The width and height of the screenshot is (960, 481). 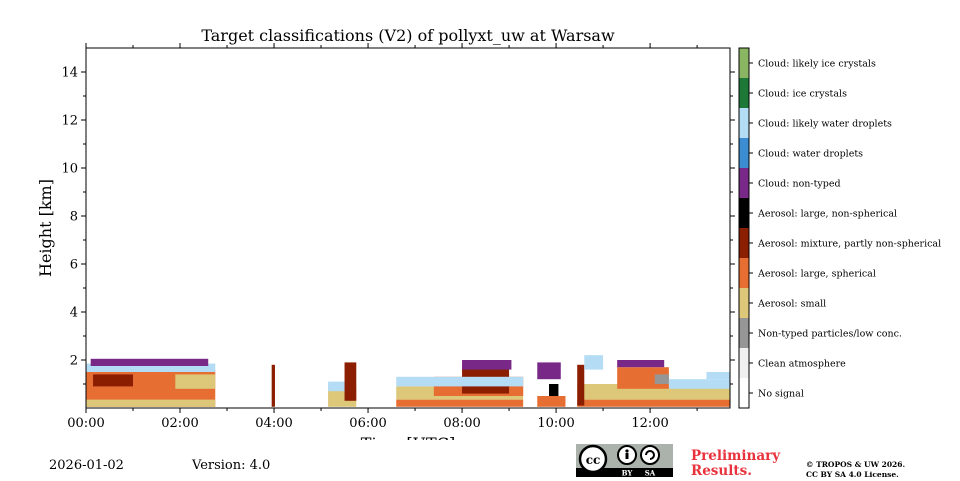 I want to click on copyright-line1: © TROPOS & UW 2026., so click(x=856, y=464).